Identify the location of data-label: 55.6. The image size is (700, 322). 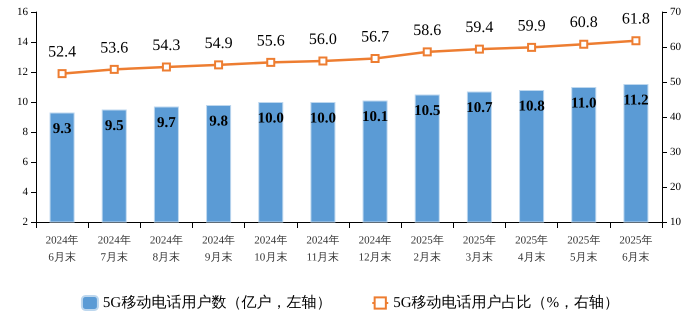
(270, 41).